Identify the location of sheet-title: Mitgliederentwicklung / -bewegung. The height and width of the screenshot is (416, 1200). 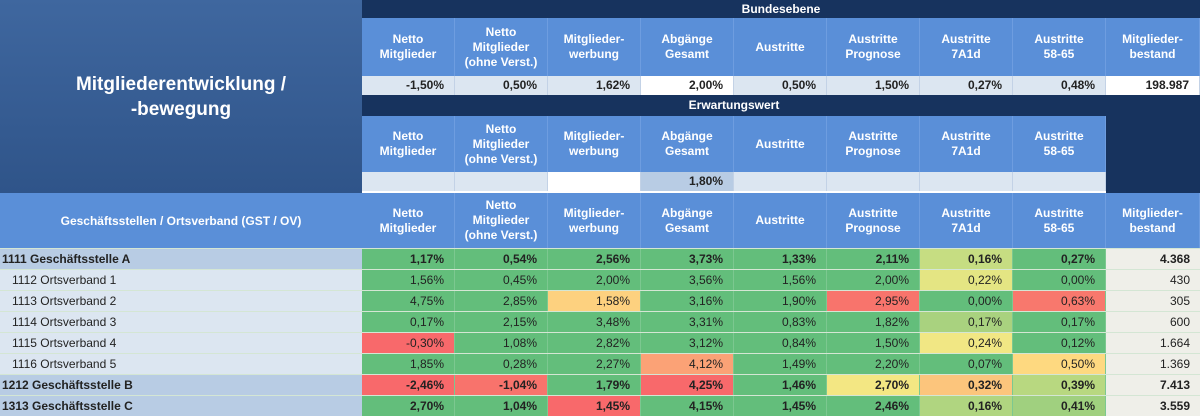
(181, 96).